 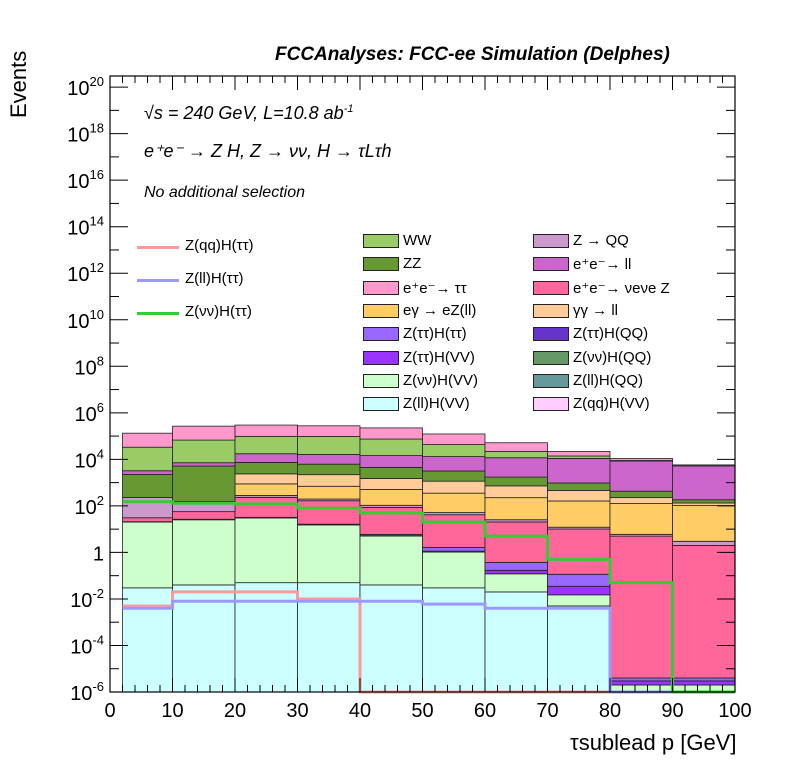 I want to click on x-tick-label: 60, so click(x=485, y=711).